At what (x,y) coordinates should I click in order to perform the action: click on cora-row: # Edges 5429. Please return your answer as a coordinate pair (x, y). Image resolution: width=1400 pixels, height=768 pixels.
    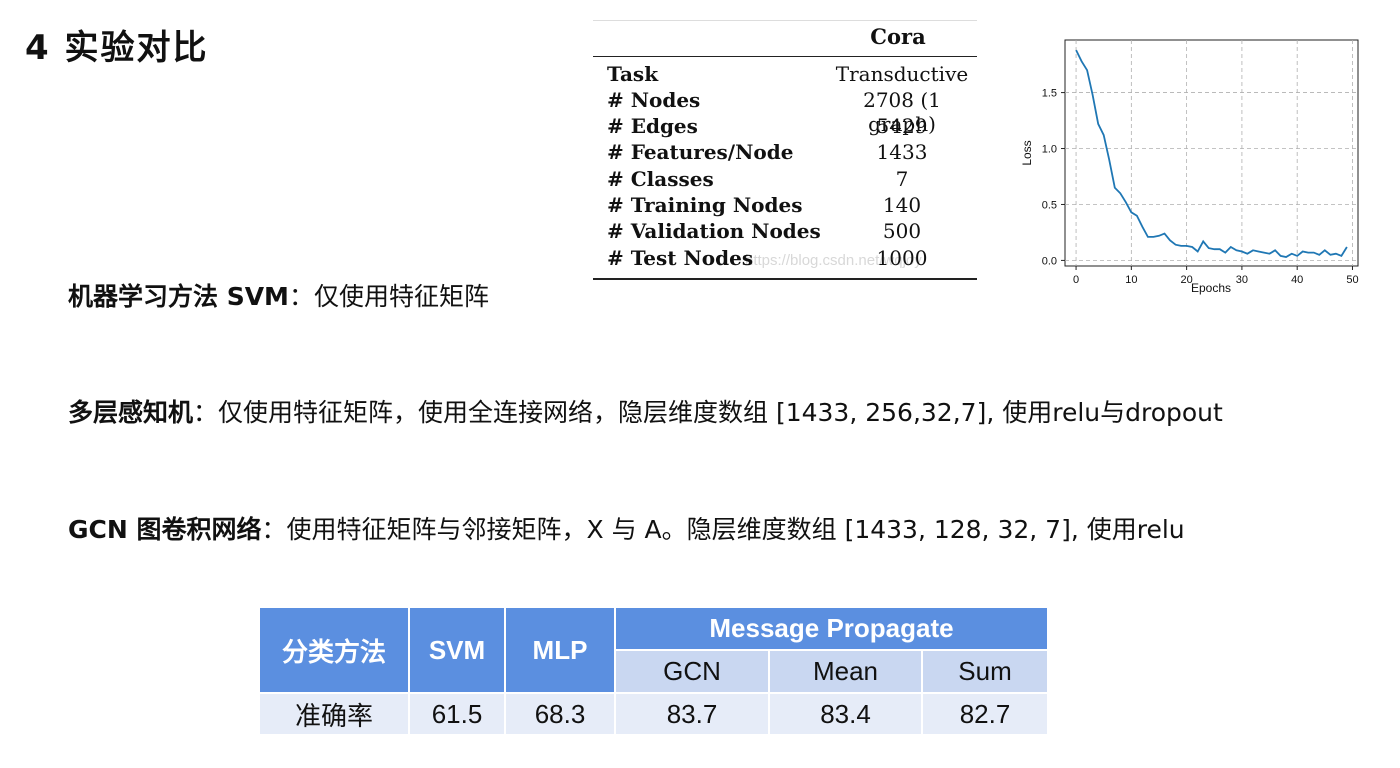
    Looking at the image, I should click on (789, 127).